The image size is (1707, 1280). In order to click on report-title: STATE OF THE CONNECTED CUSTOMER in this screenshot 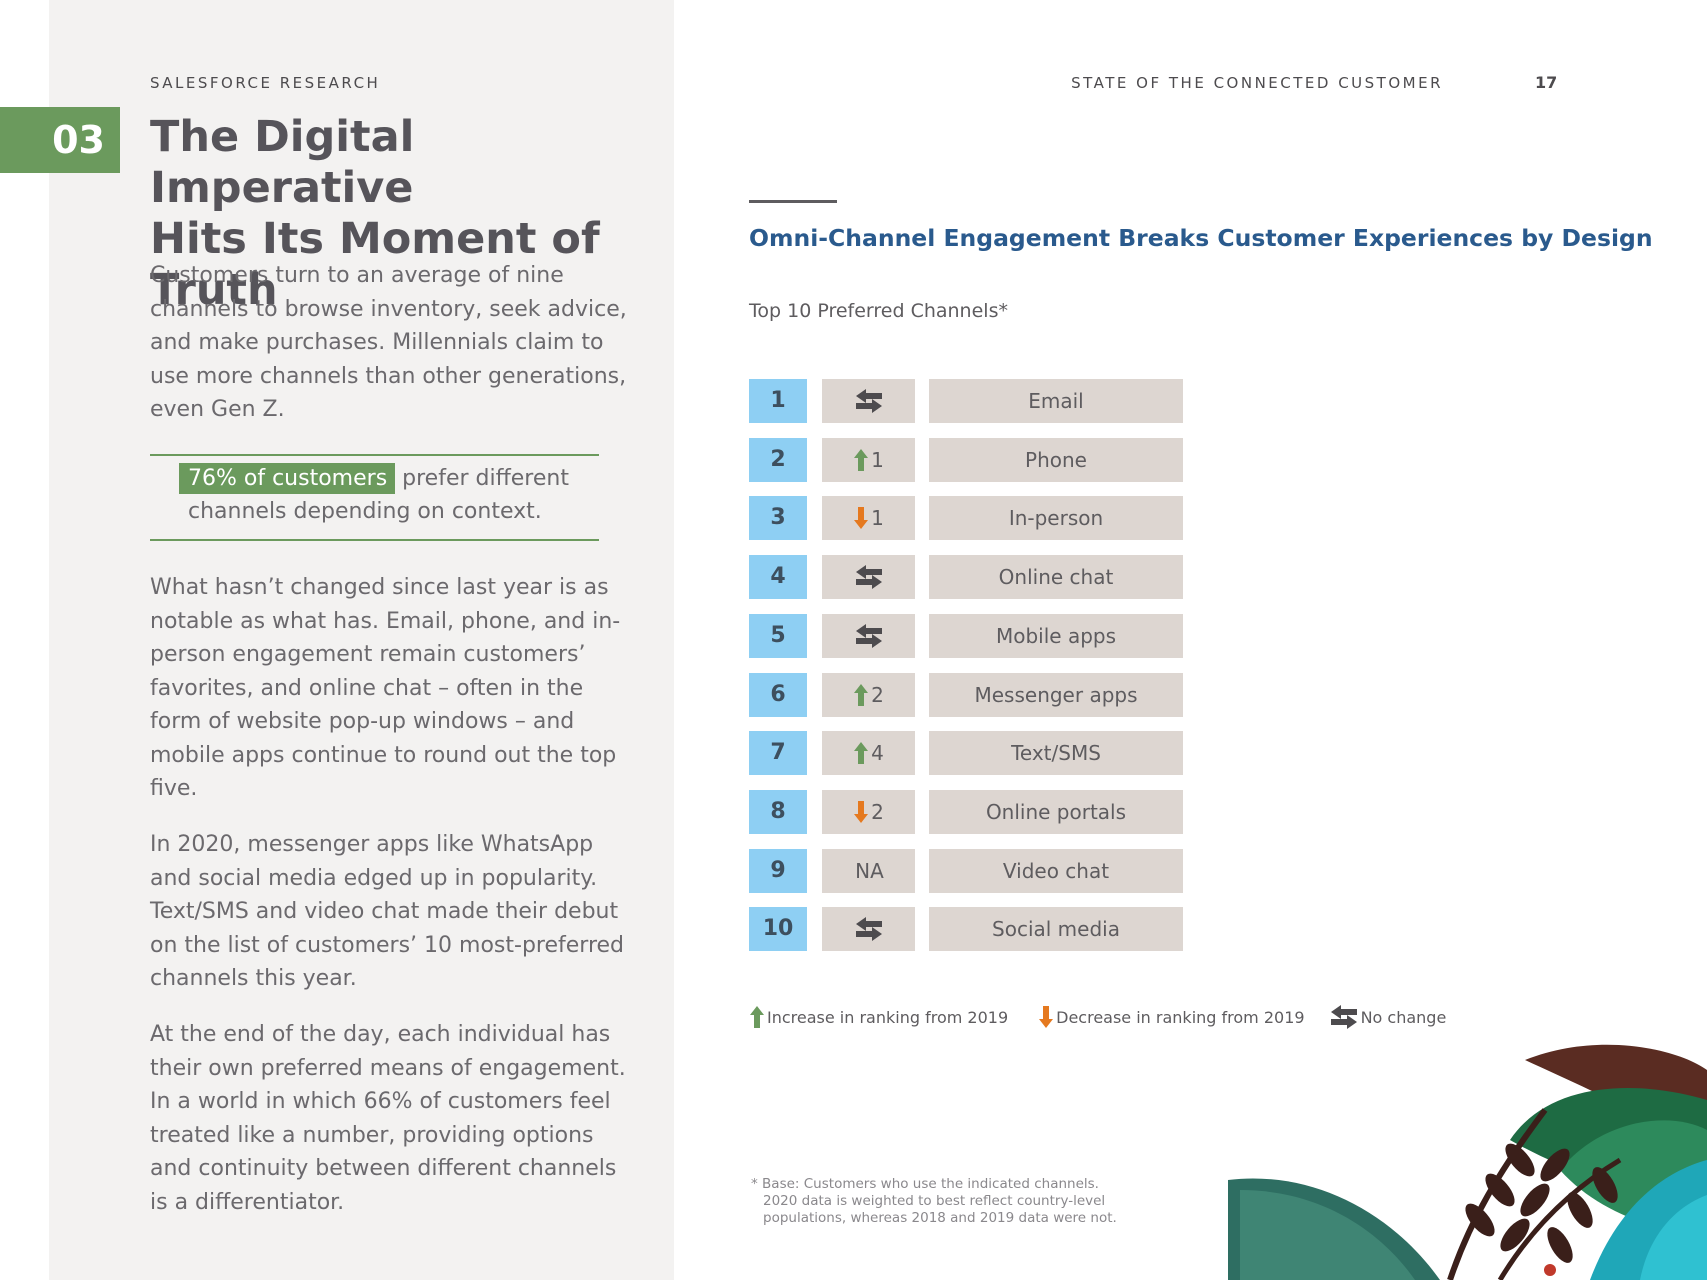, I will do `click(1257, 83)`.